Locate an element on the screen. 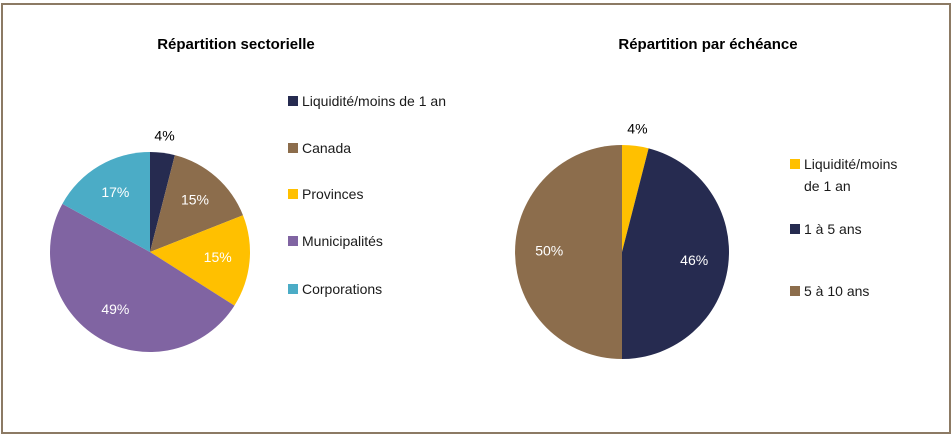  legend-item: Municipalités is located at coordinates (375, 241).